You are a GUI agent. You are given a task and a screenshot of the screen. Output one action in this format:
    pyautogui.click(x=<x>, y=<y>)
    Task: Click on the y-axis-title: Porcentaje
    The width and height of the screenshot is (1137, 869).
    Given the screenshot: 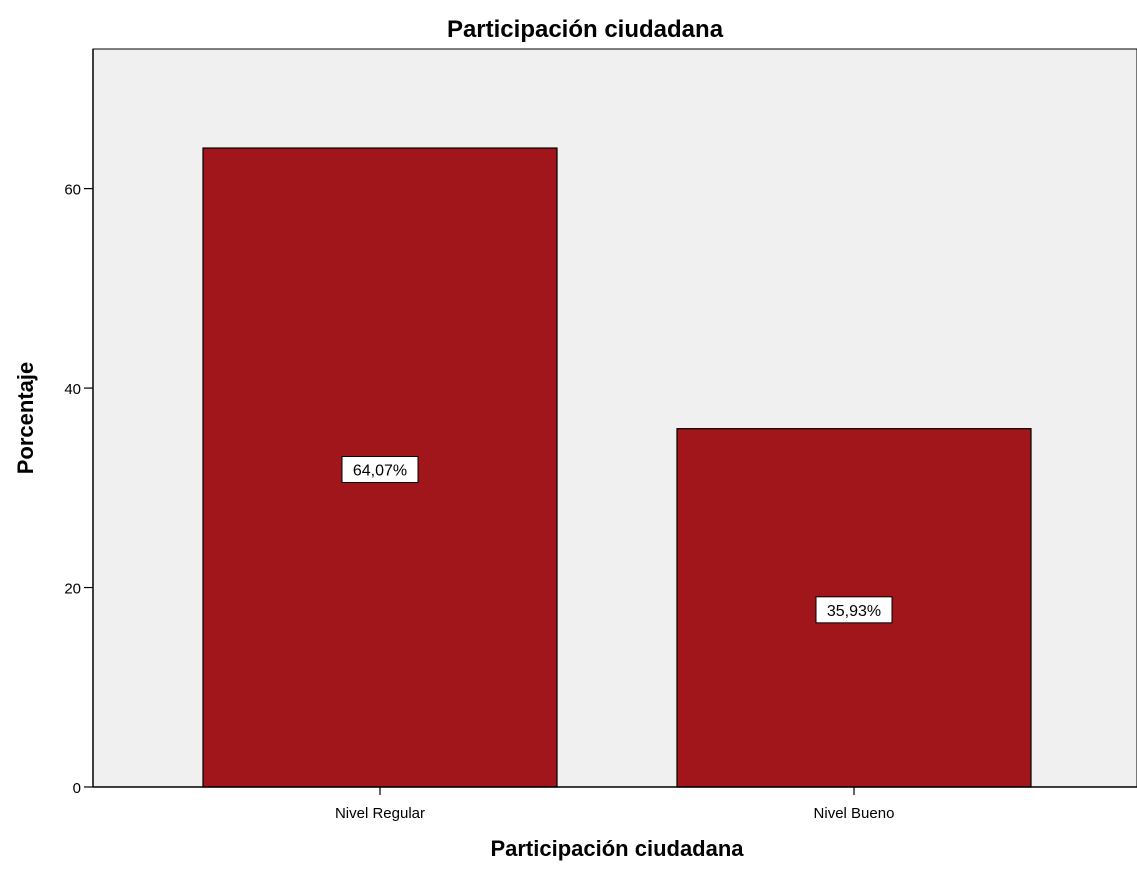 What is the action you would take?
    pyautogui.click(x=25, y=418)
    